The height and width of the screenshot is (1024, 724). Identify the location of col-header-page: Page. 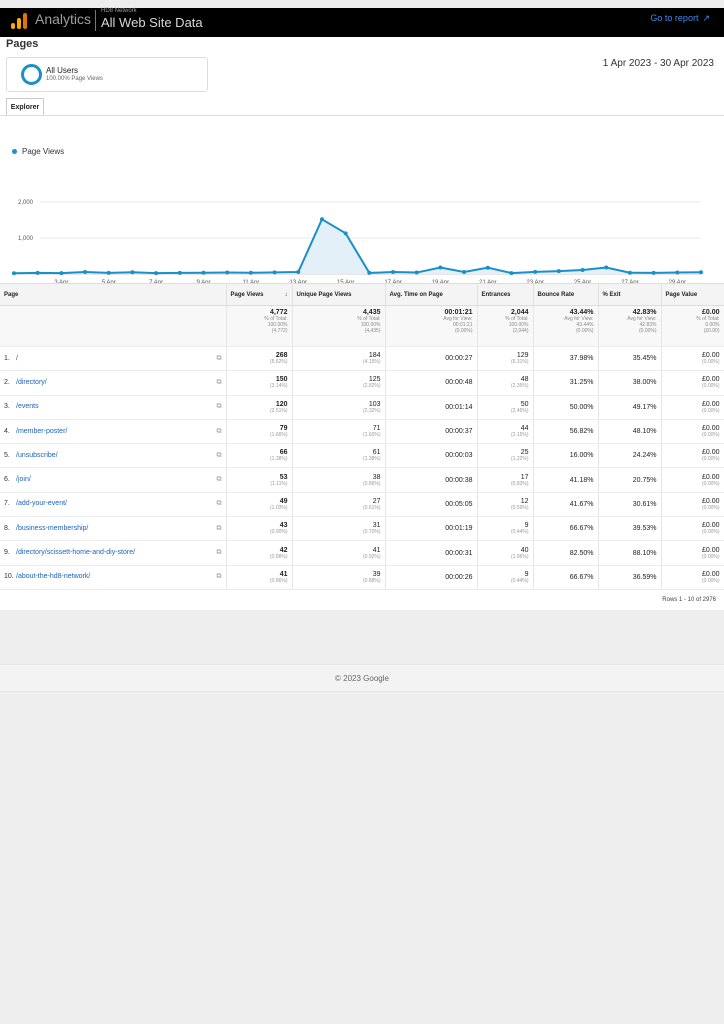
(113, 294).